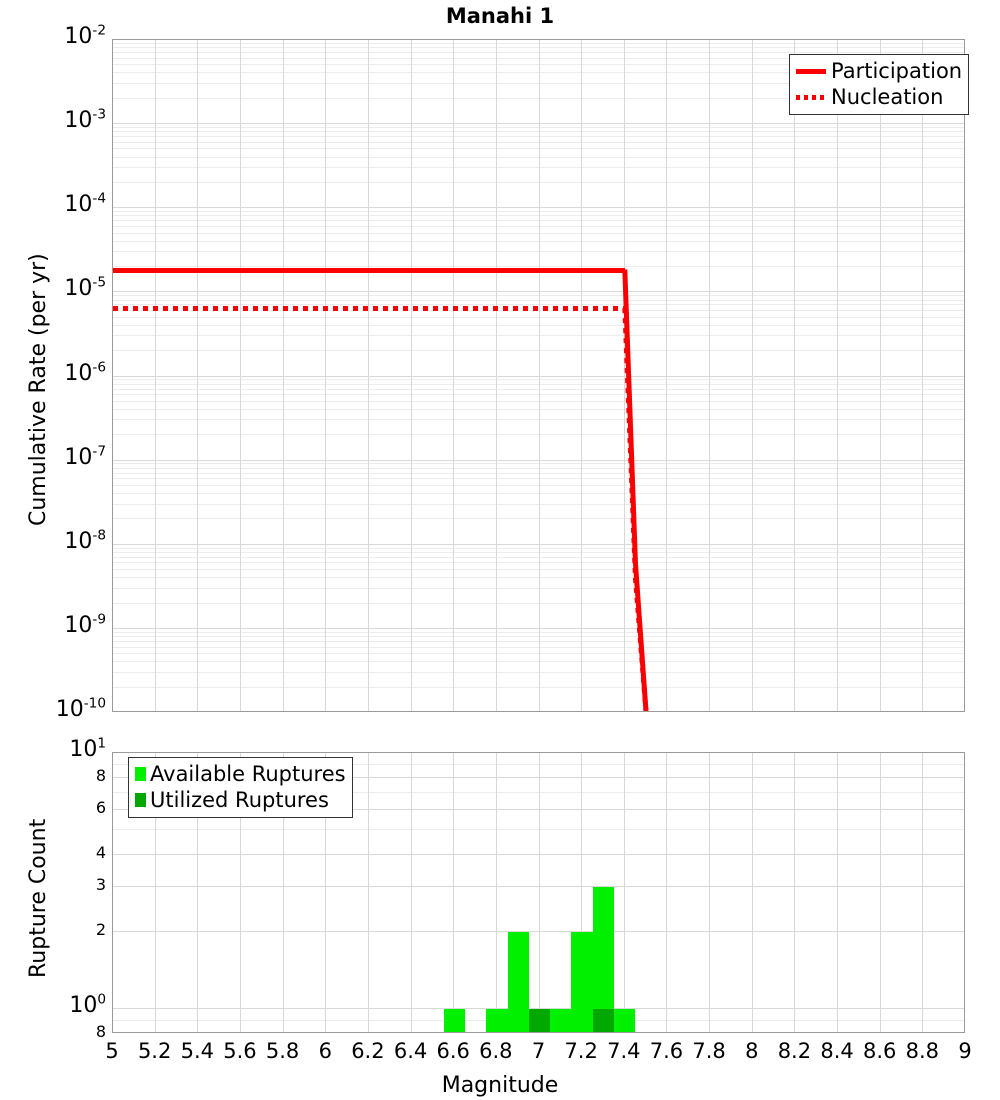  I want to click on top-chart-y-tick-1e-5: 10⁻⁵, so click(85, 288).